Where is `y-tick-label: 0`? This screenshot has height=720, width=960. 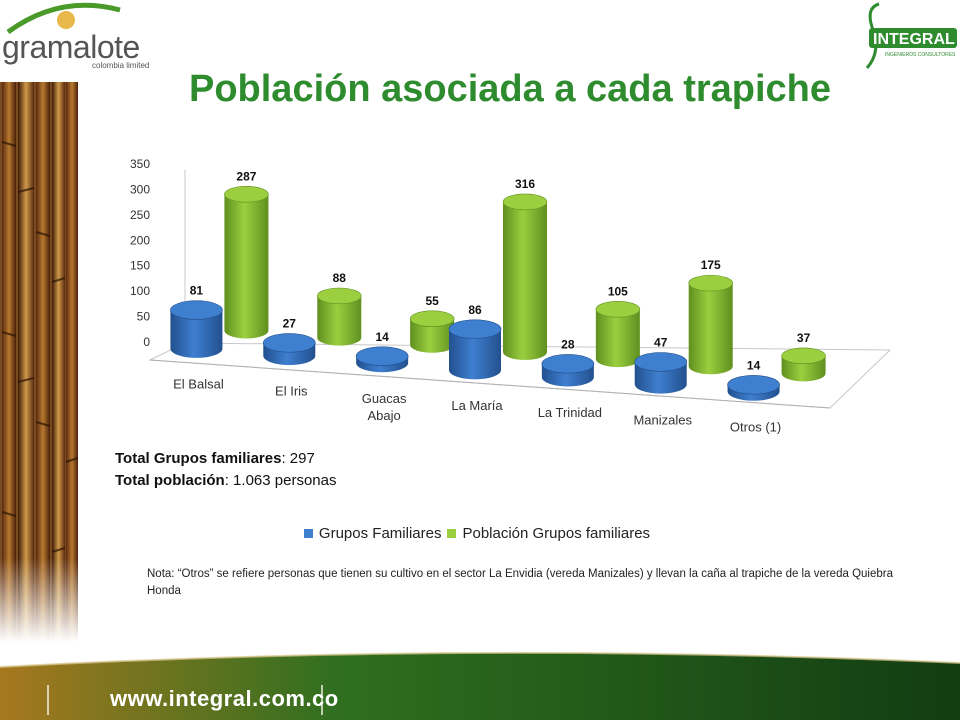
y-tick-label: 0 is located at coordinates (146, 342).